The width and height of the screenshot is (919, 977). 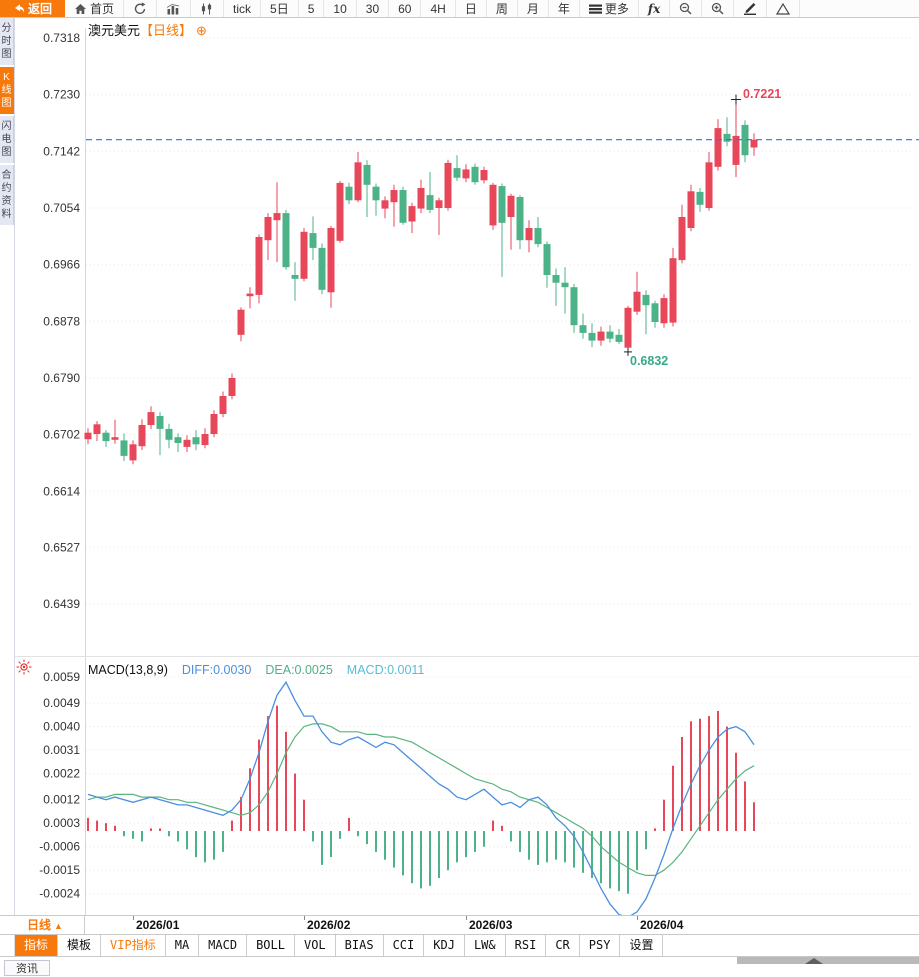 I want to click on toolbar-zoom-in-button, so click(x=718, y=8).